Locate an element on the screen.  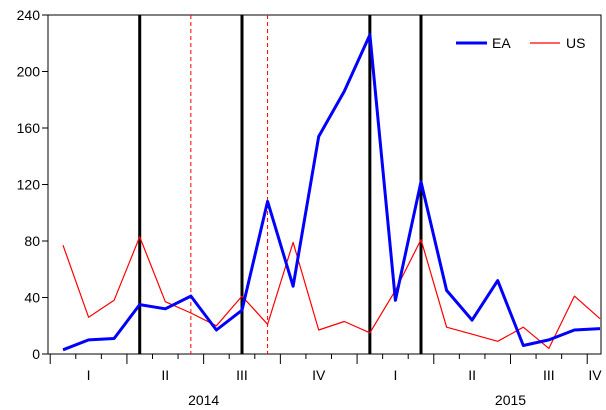
y-tick-label: 200 is located at coordinates (29, 72).